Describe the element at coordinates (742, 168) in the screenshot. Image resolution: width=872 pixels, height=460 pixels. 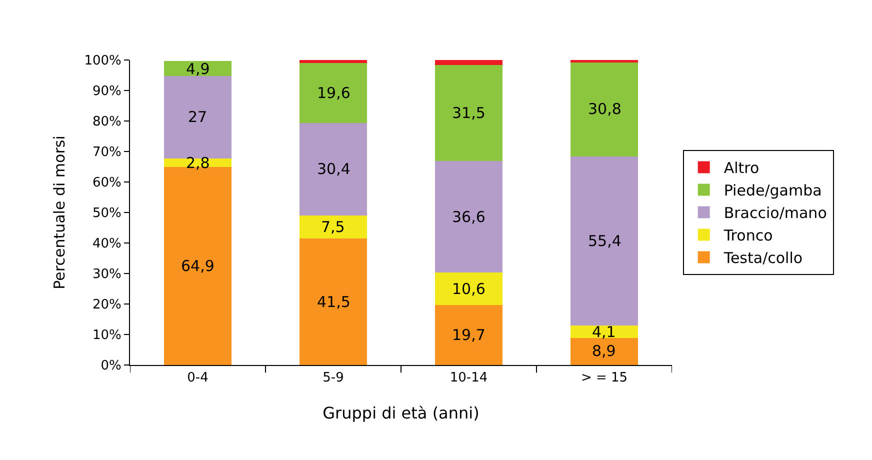
I see `legend-label: Altro` at that location.